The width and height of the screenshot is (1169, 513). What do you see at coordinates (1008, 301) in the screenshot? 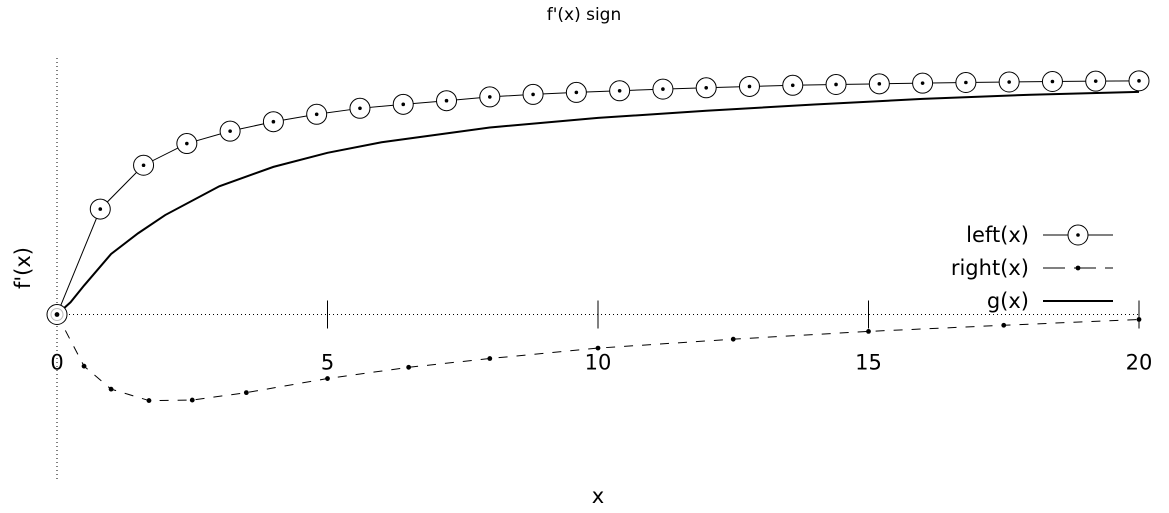
I see `legend-label: g(x)` at bounding box center [1008, 301].